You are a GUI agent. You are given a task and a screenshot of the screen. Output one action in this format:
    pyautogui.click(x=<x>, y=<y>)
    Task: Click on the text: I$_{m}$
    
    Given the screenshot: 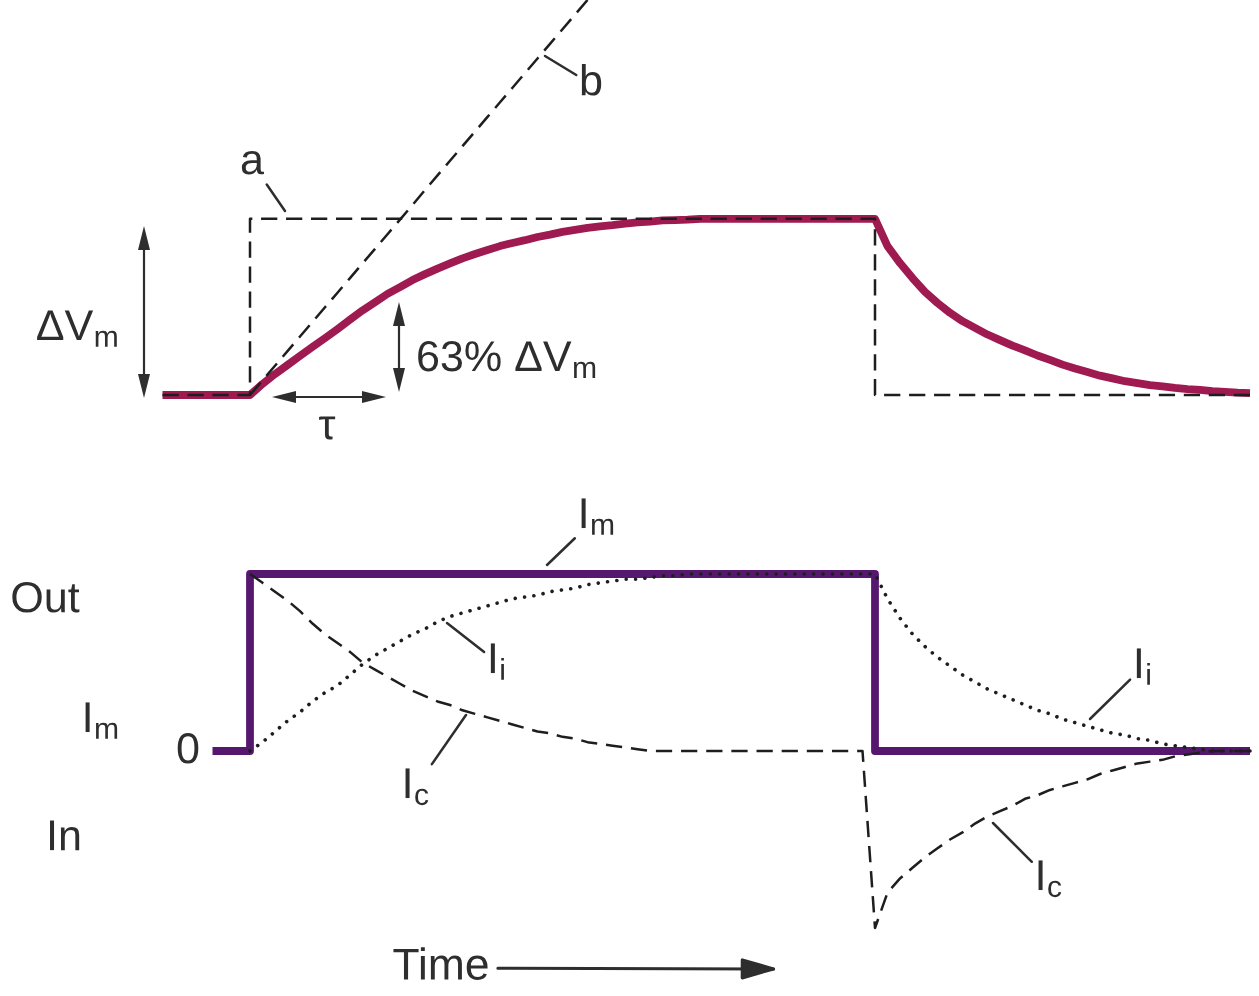 What is the action you would take?
    pyautogui.click(x=597, y=516)
    